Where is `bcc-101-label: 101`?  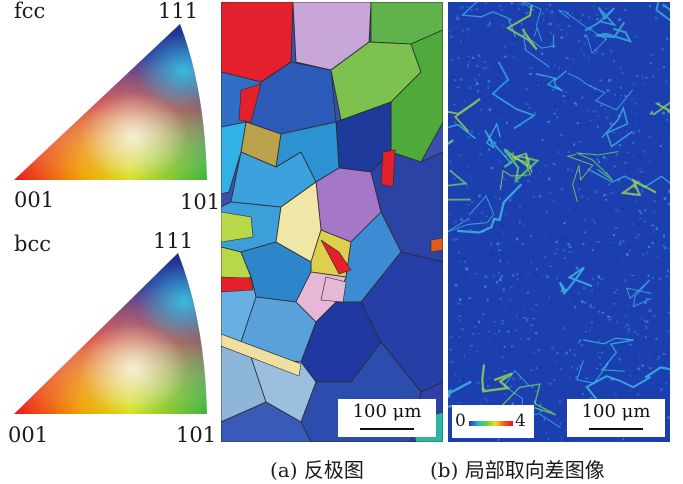
bcc-101-label: 101 is located at coordinates (196, 435).